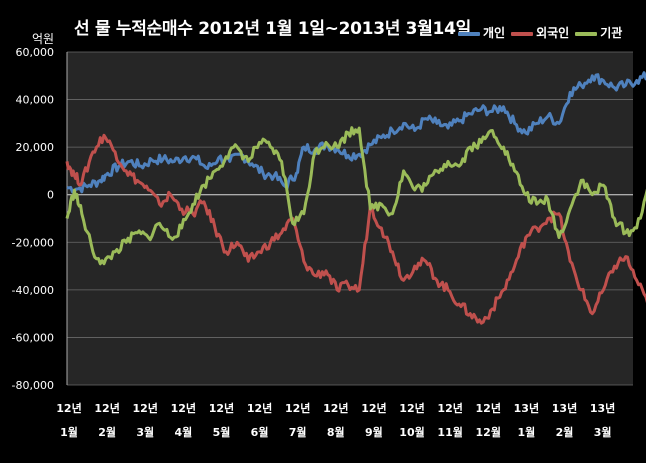 The height and width of the screenshot is (463, 646). Describe the element at coordinates (488, 432) in the screenshot. I see `x-tick-month: 12월` at that location.